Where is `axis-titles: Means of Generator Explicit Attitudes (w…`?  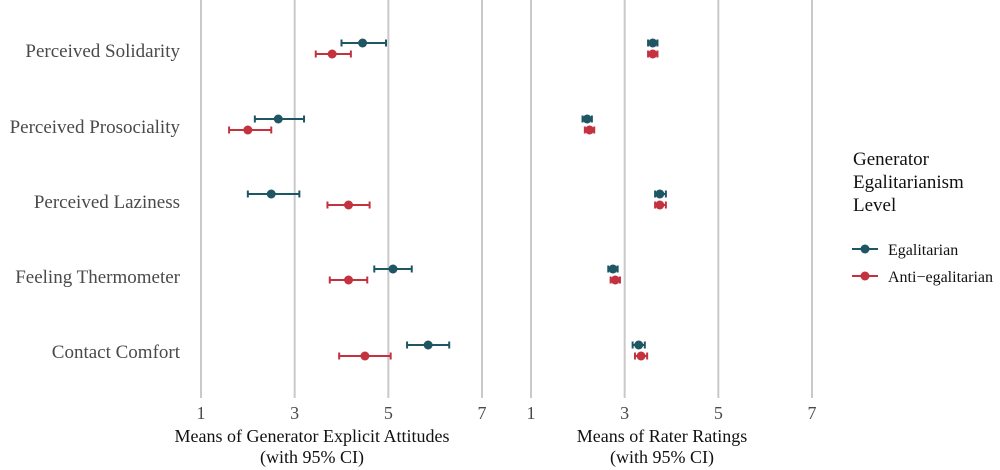
axis-titles: Means of Generator Explicit Attitudes (w… is located at coordinates (461, 447).